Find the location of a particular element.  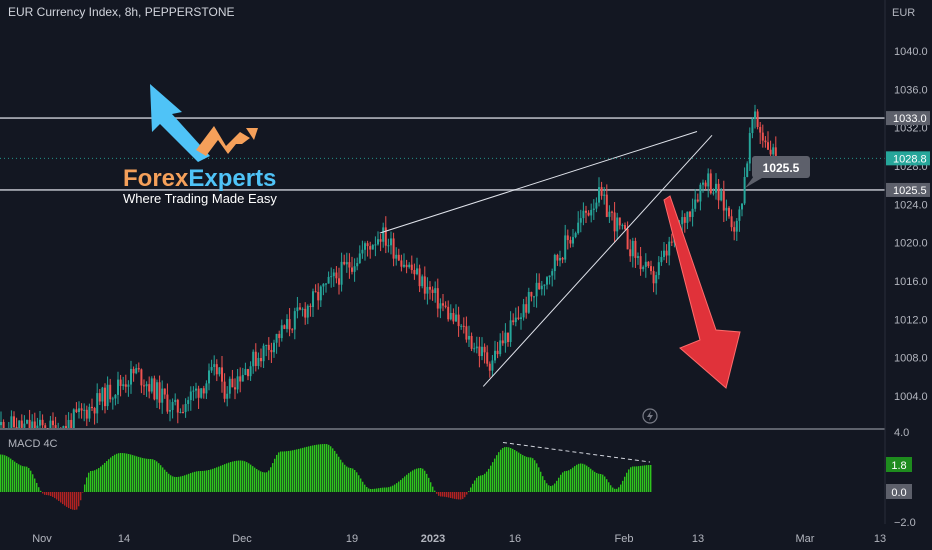

indicator-name: MACD 4C is located at coordinates (33, 444).